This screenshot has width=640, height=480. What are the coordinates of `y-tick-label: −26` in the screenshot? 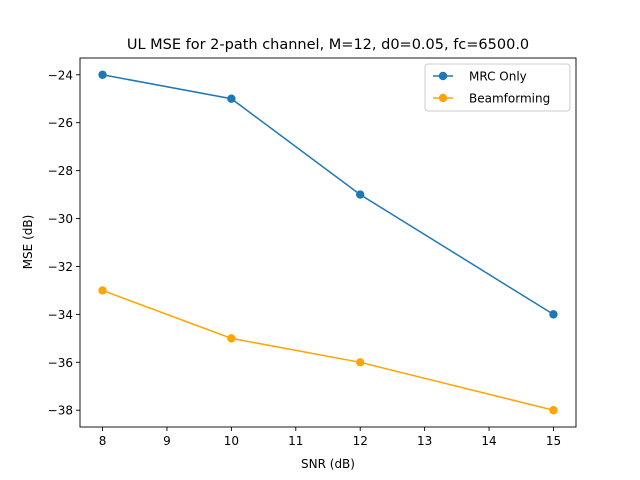 It's located at (60, 123).